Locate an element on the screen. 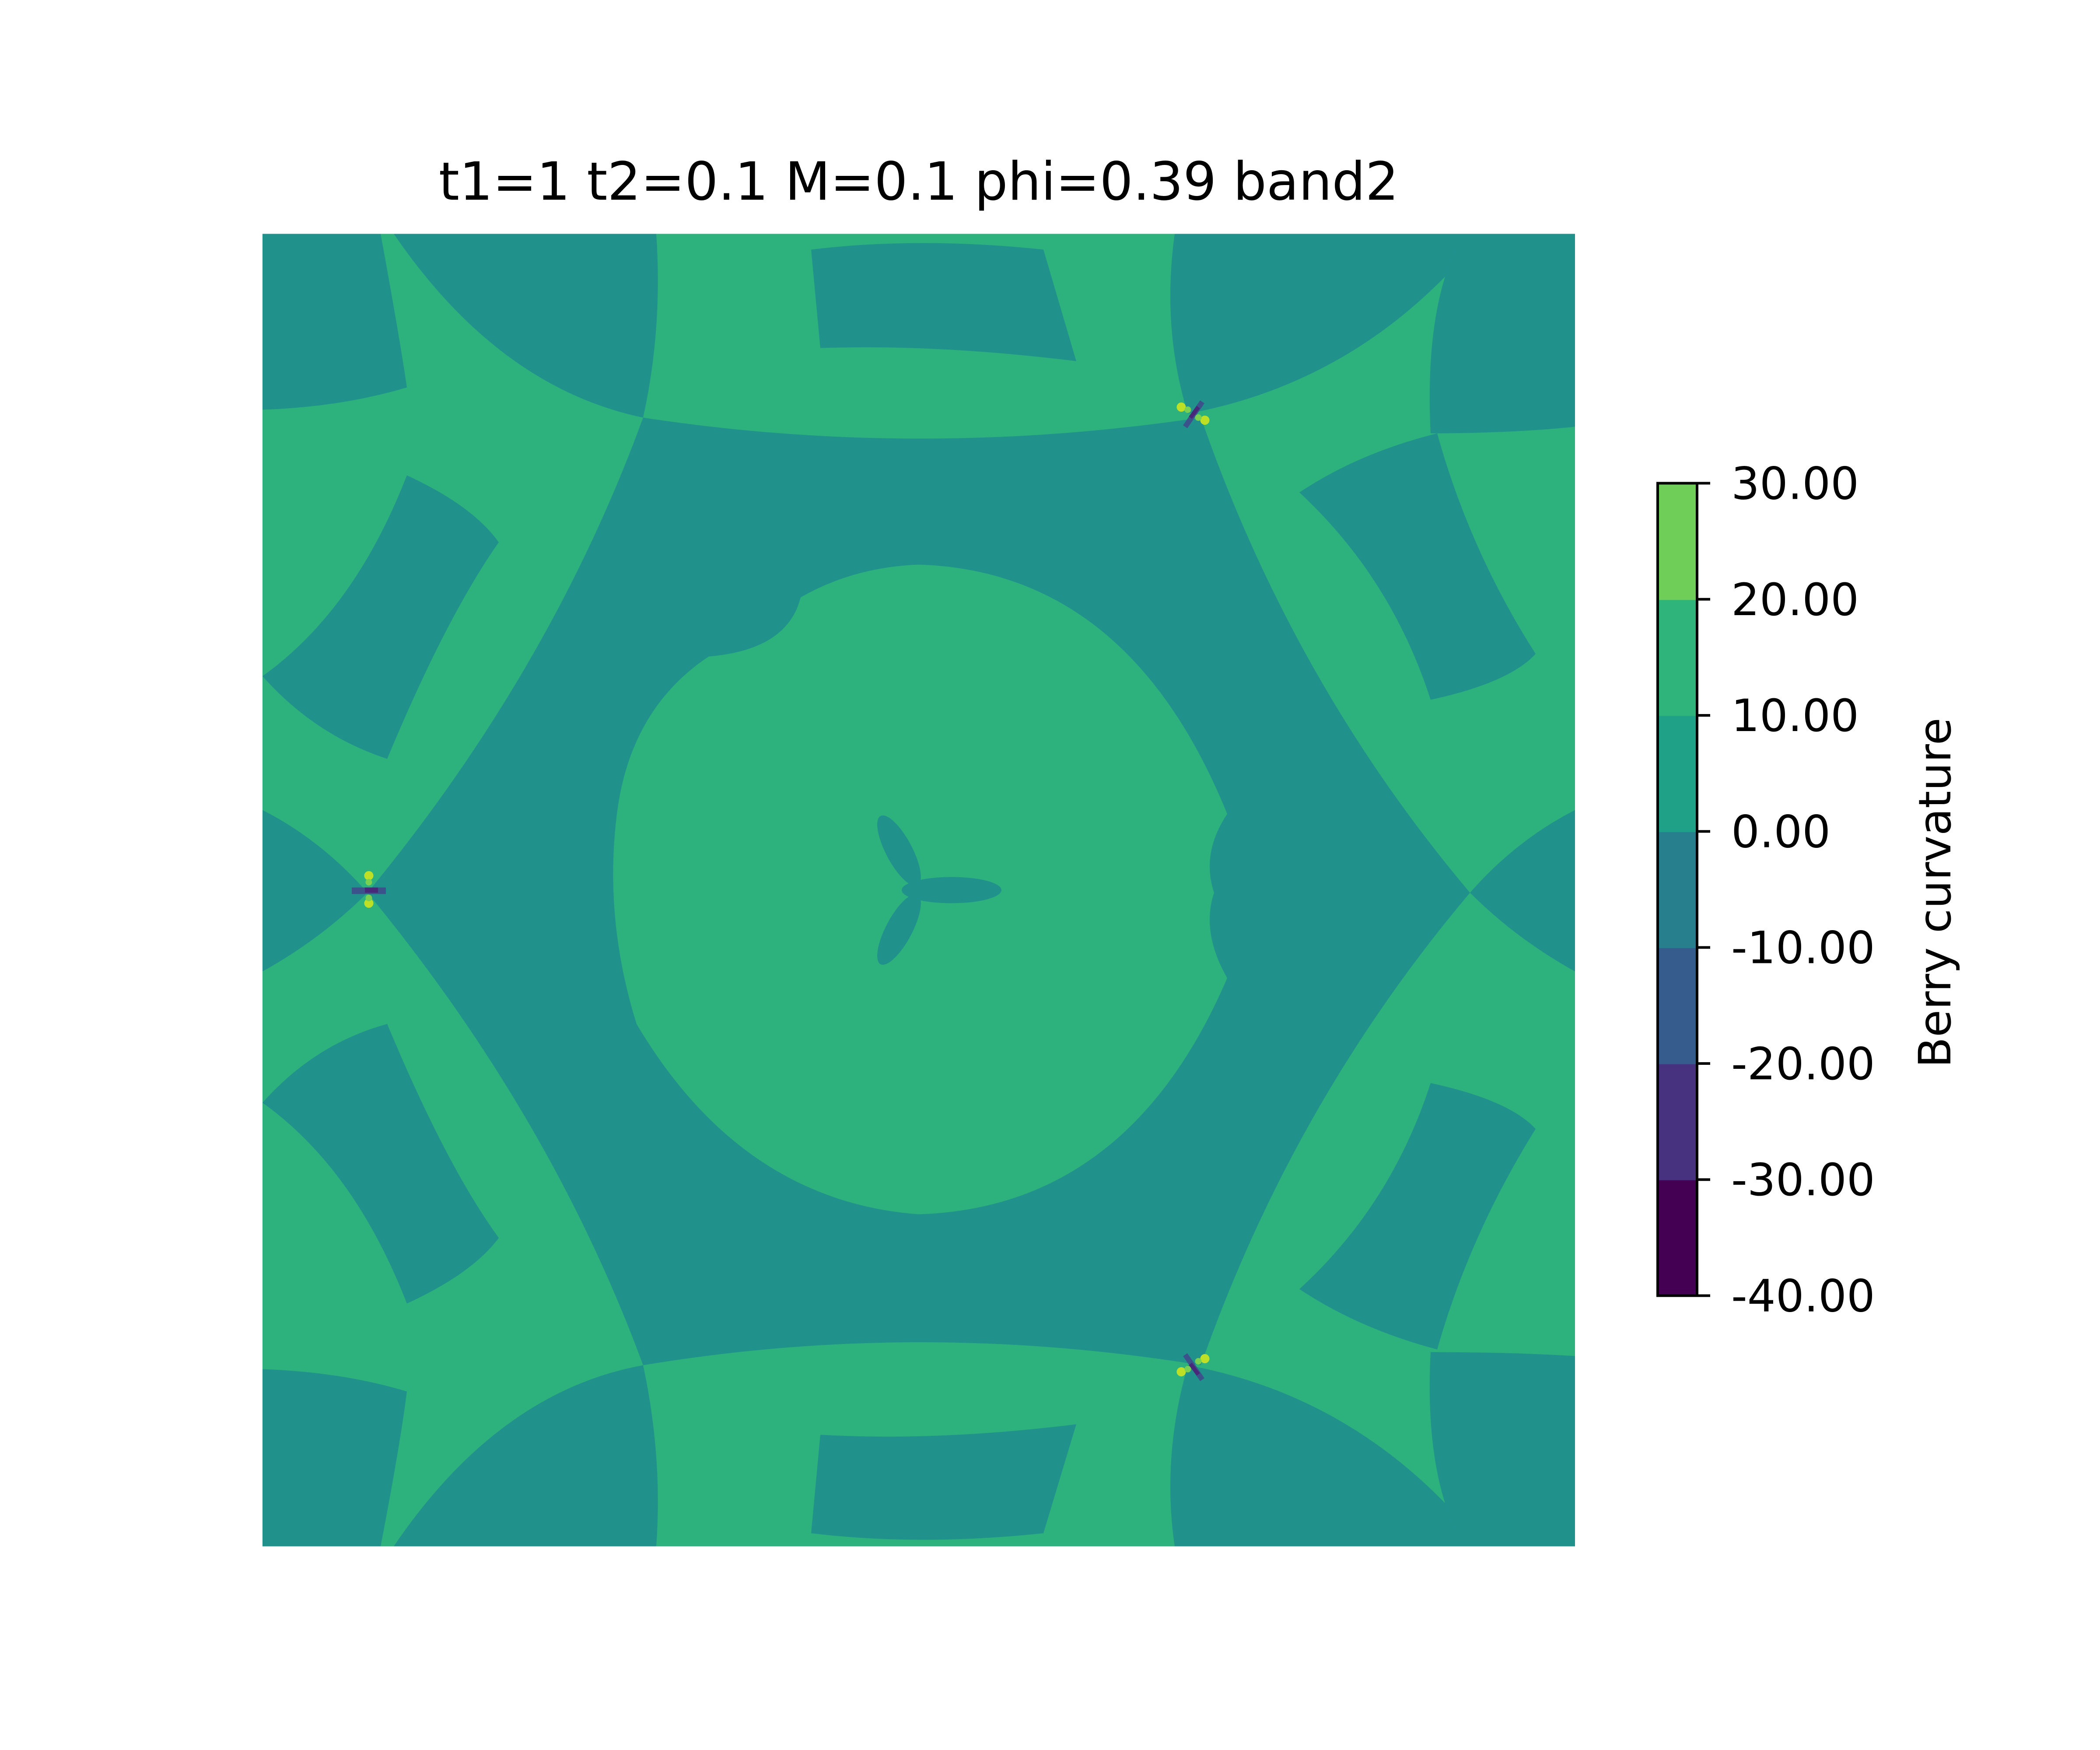 The image size is (2100, 1750). colorbar-tick-label: 30.00 is located at coordinates (1795, 484).